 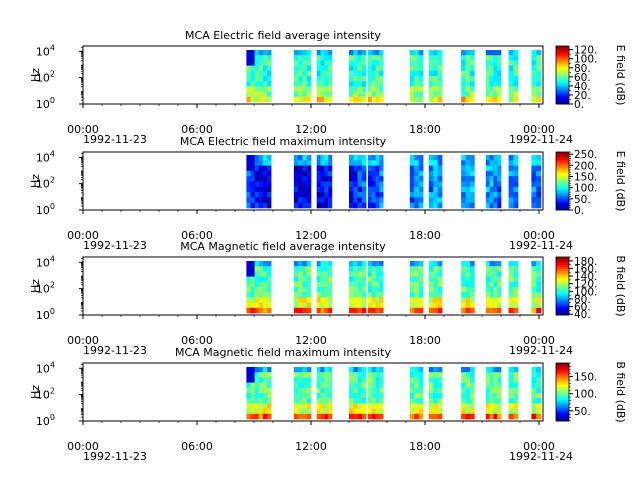 What do you see at coordinates (197, 235) in the screenshot?
I see `x-tick-label: 06:00` at bounding box center [197, 235].